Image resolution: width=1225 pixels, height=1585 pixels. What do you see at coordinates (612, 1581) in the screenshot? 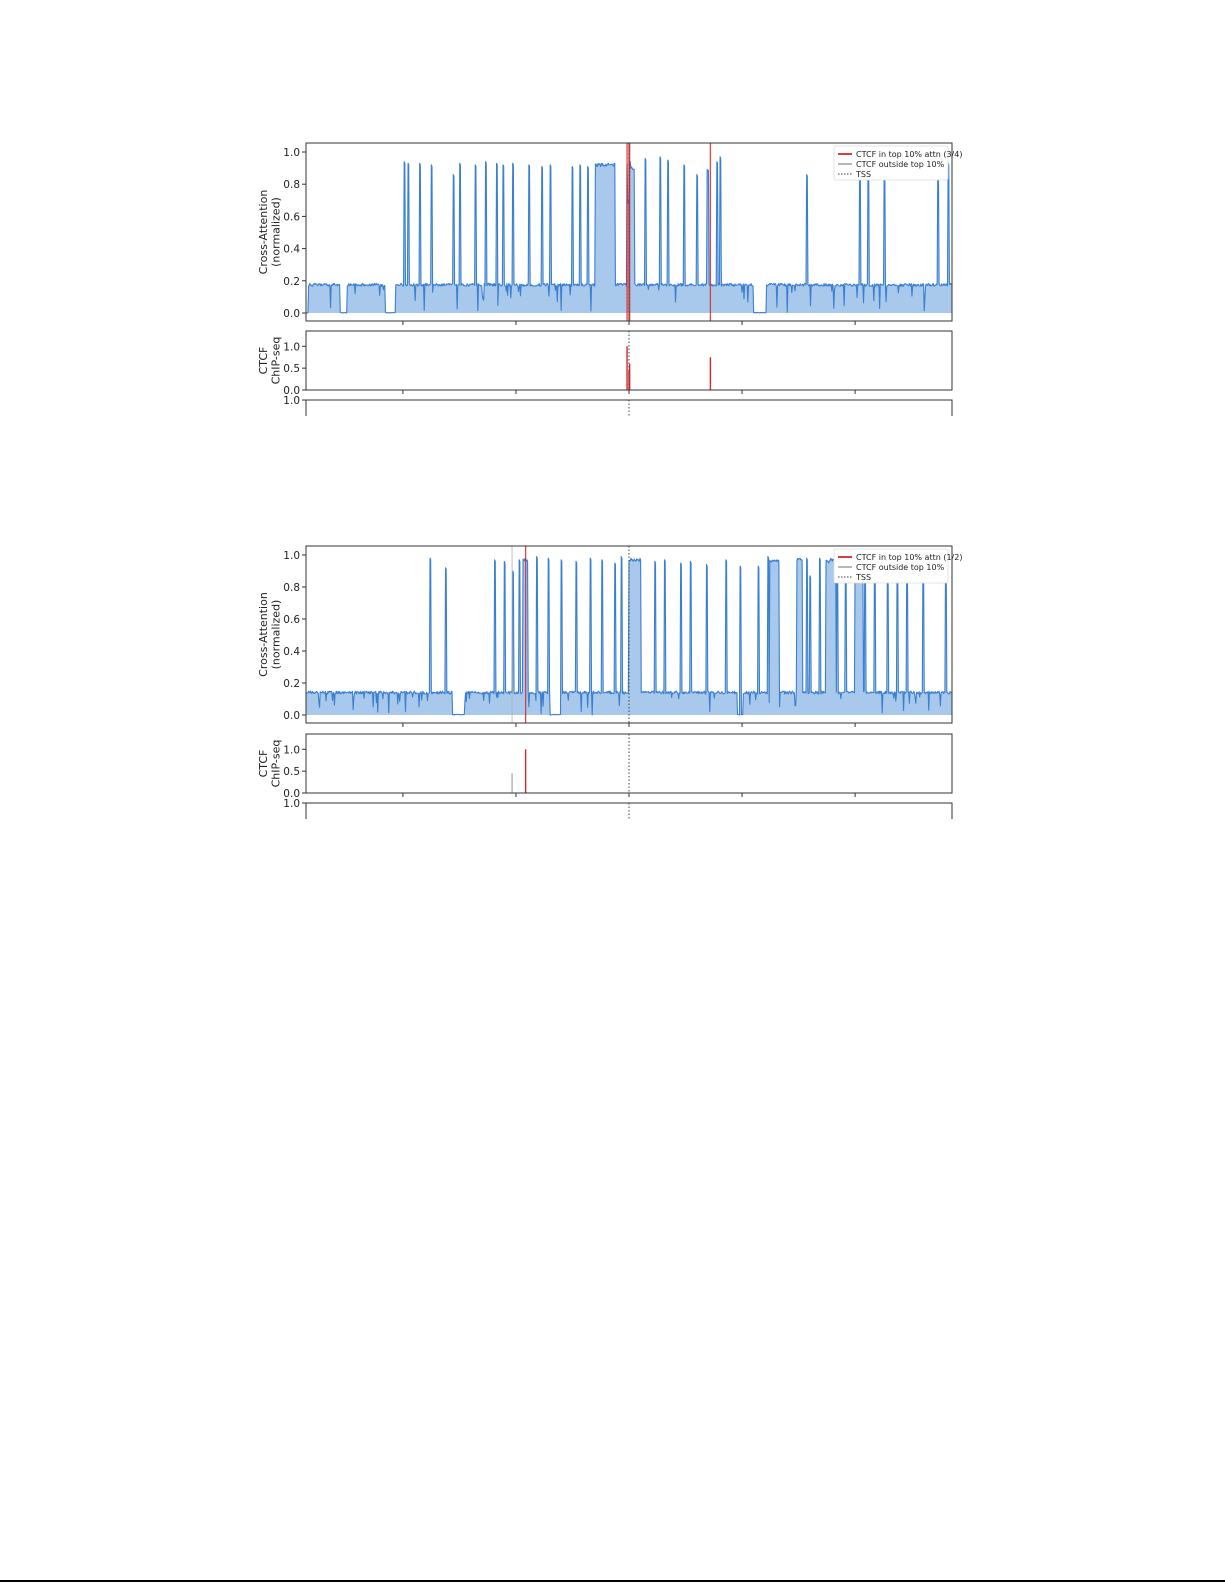
I see `page-bottom-rule` at bounding box center [612, 1581].